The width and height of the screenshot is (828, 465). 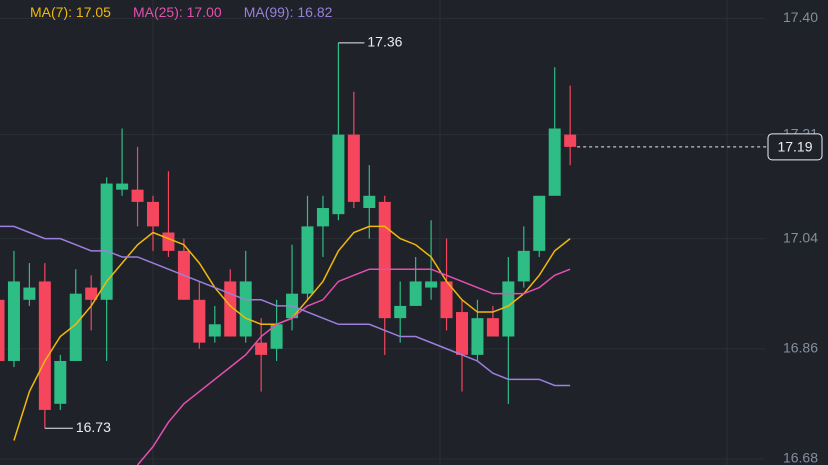 I want to click on legend-name: MA(7), so click(x=53, y=12).